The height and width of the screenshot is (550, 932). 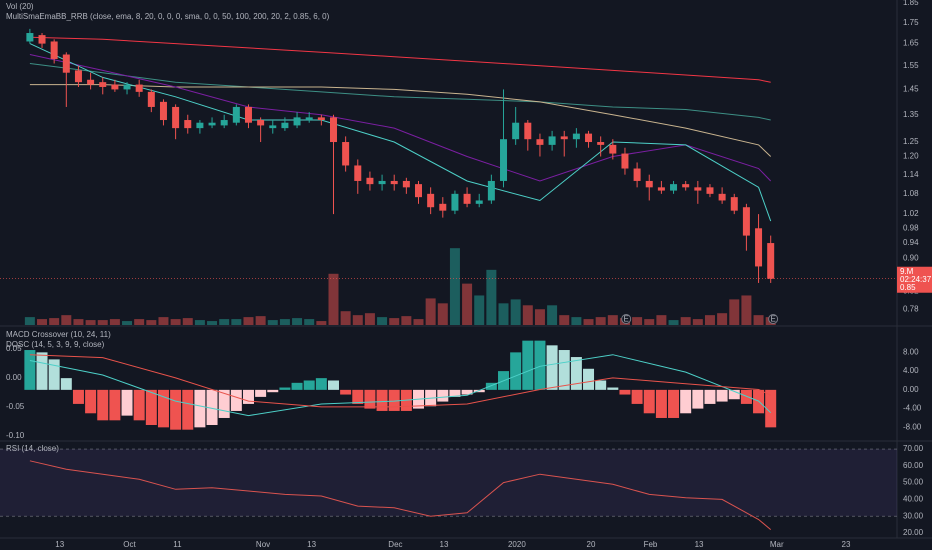 What do you see at coordinates (15, 406) in the screenshot?
I see `y-tick-label: -0.05` at bounding box center [15, 406].